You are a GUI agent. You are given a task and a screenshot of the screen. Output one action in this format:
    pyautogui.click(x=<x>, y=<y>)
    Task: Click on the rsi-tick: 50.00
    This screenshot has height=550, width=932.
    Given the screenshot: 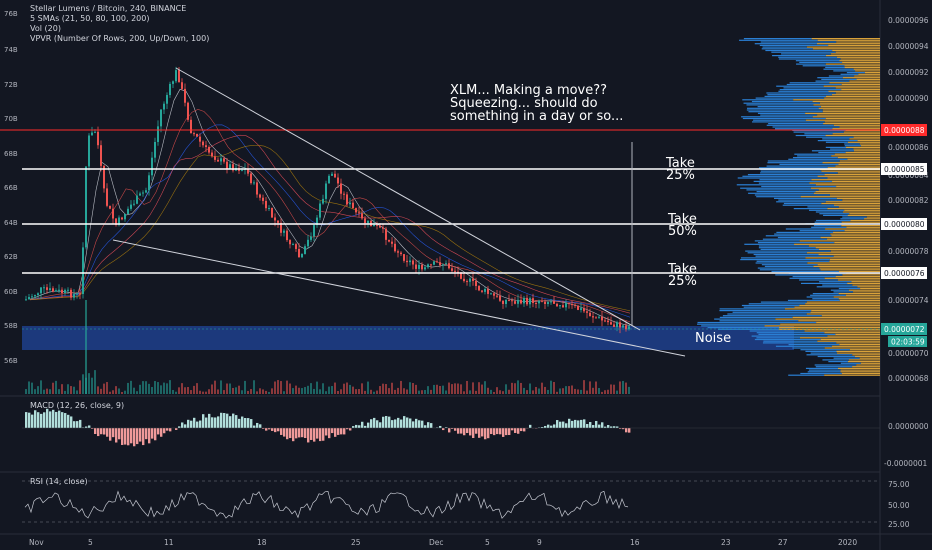 What is the action you would take?
    pyautogui.click(x=899, y=505)
    